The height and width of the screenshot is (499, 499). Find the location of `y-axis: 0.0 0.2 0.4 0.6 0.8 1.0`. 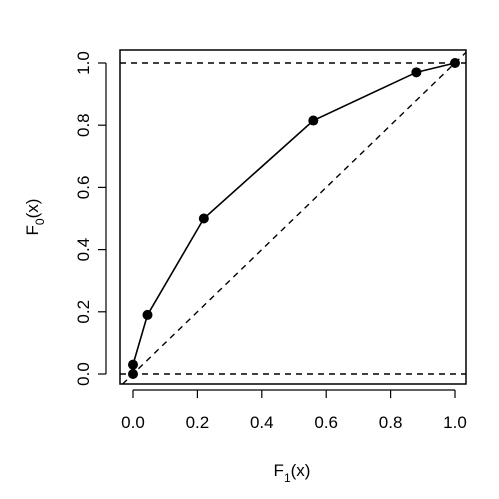

y-axis: 0.0 0.2 0.4 0.6 0.8 1.0 is located at coordinates (90, 218).